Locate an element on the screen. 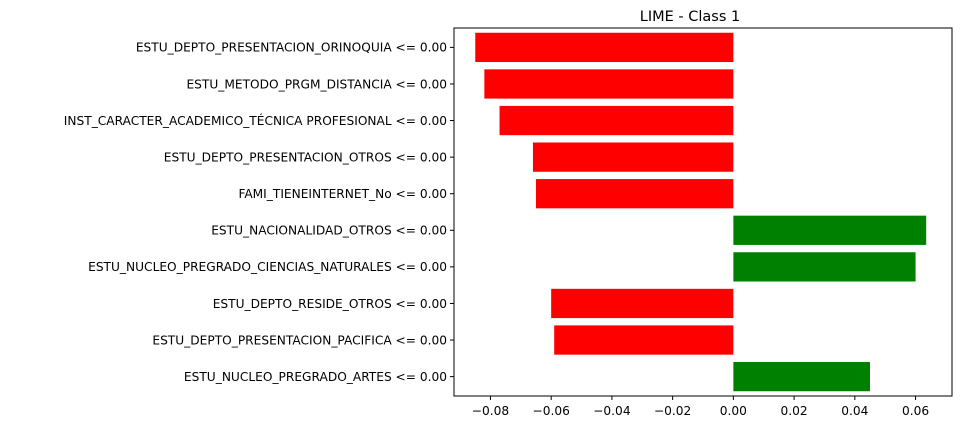  x-tick-label-6: 0.04 is located at coordinates (854, 411).